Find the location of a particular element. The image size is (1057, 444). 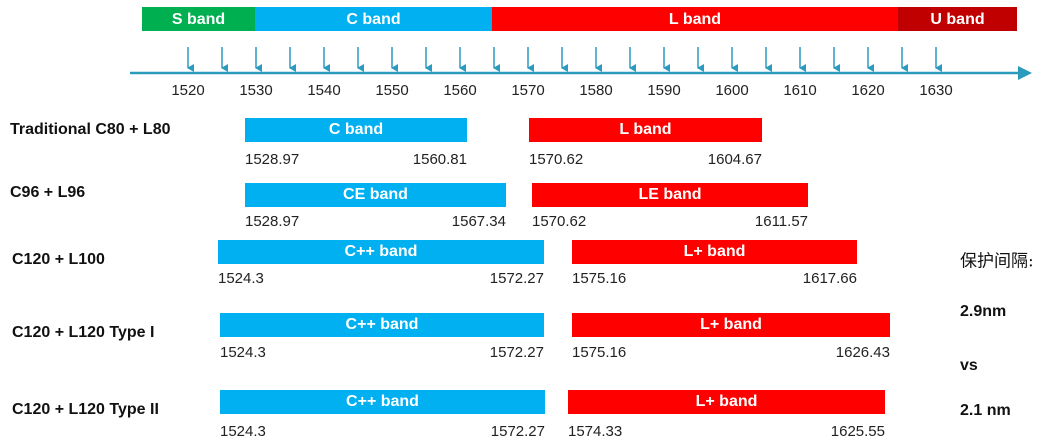

end-label: 1604.67 is located at coordinates (735, 159).